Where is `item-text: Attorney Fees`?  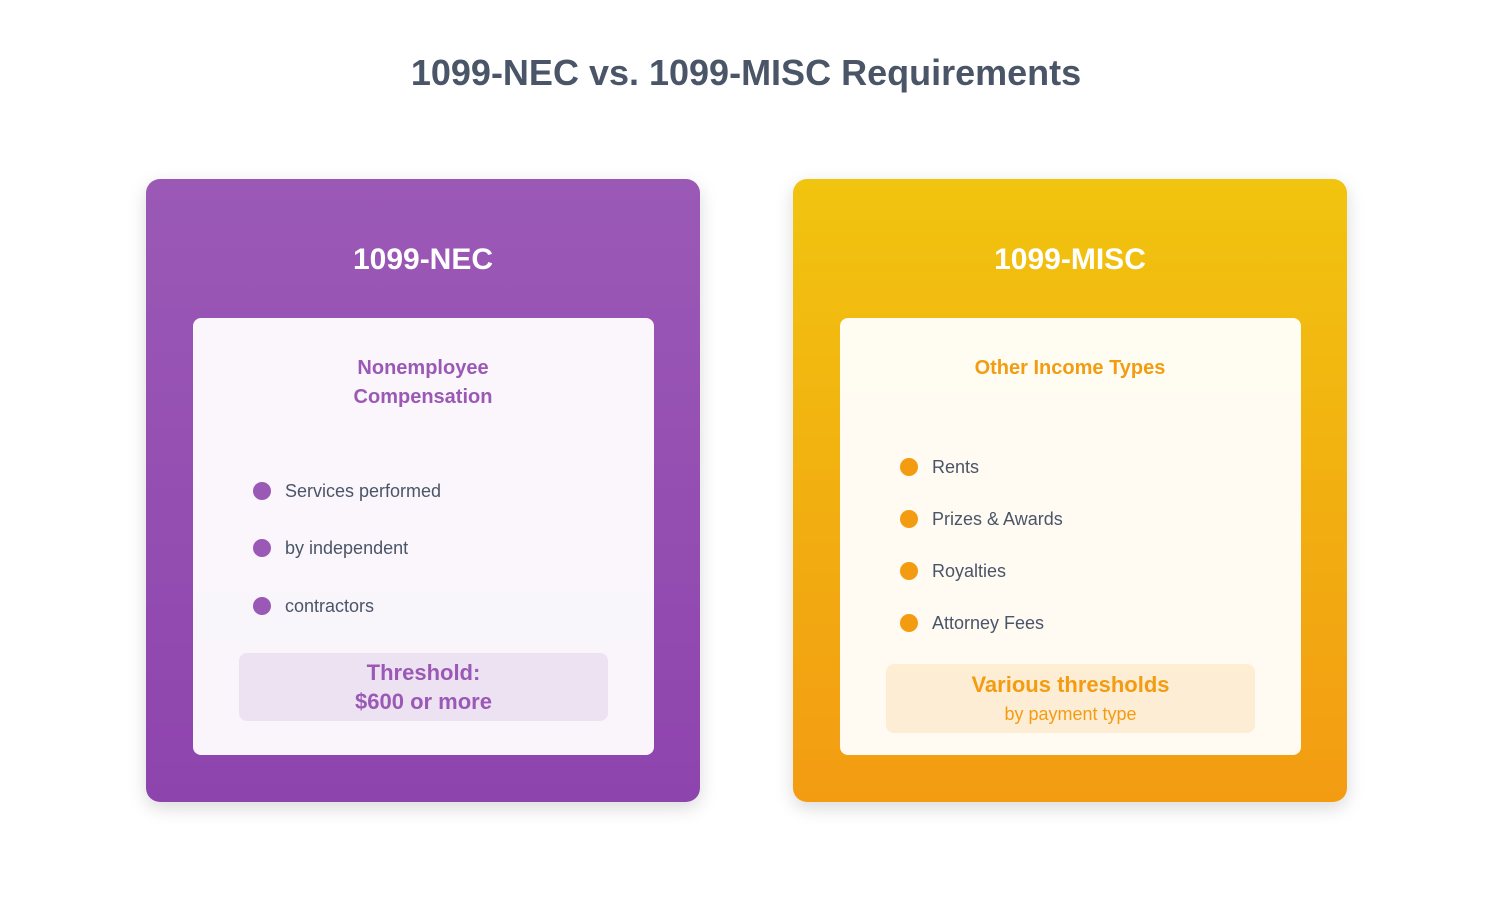
item-text: Attorney Fees is located at coordinates (988, 623).